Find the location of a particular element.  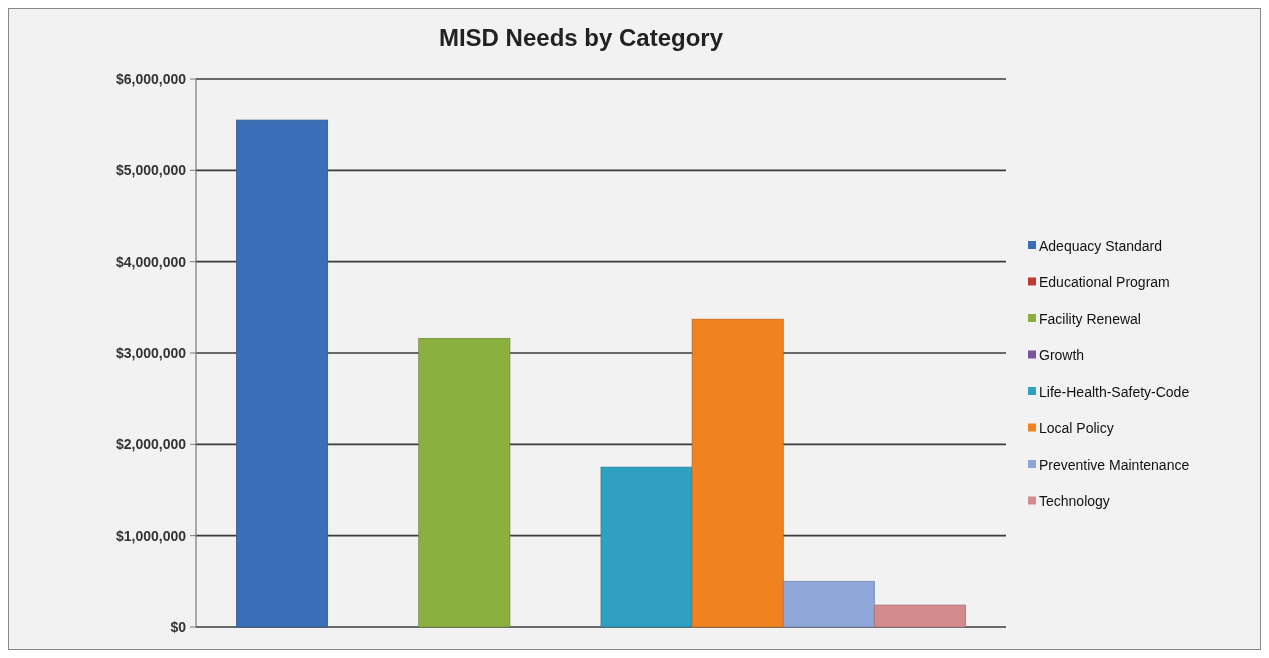

y-tick-label: $5,000,000 is located at coordinates (151, 170).